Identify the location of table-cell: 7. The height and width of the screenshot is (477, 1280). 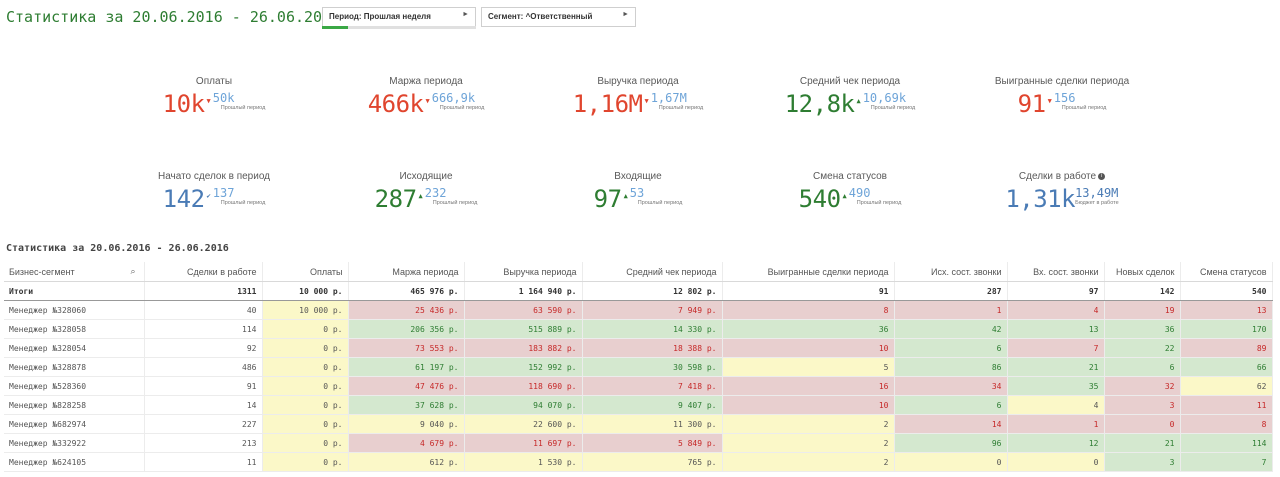
(1056, 348).